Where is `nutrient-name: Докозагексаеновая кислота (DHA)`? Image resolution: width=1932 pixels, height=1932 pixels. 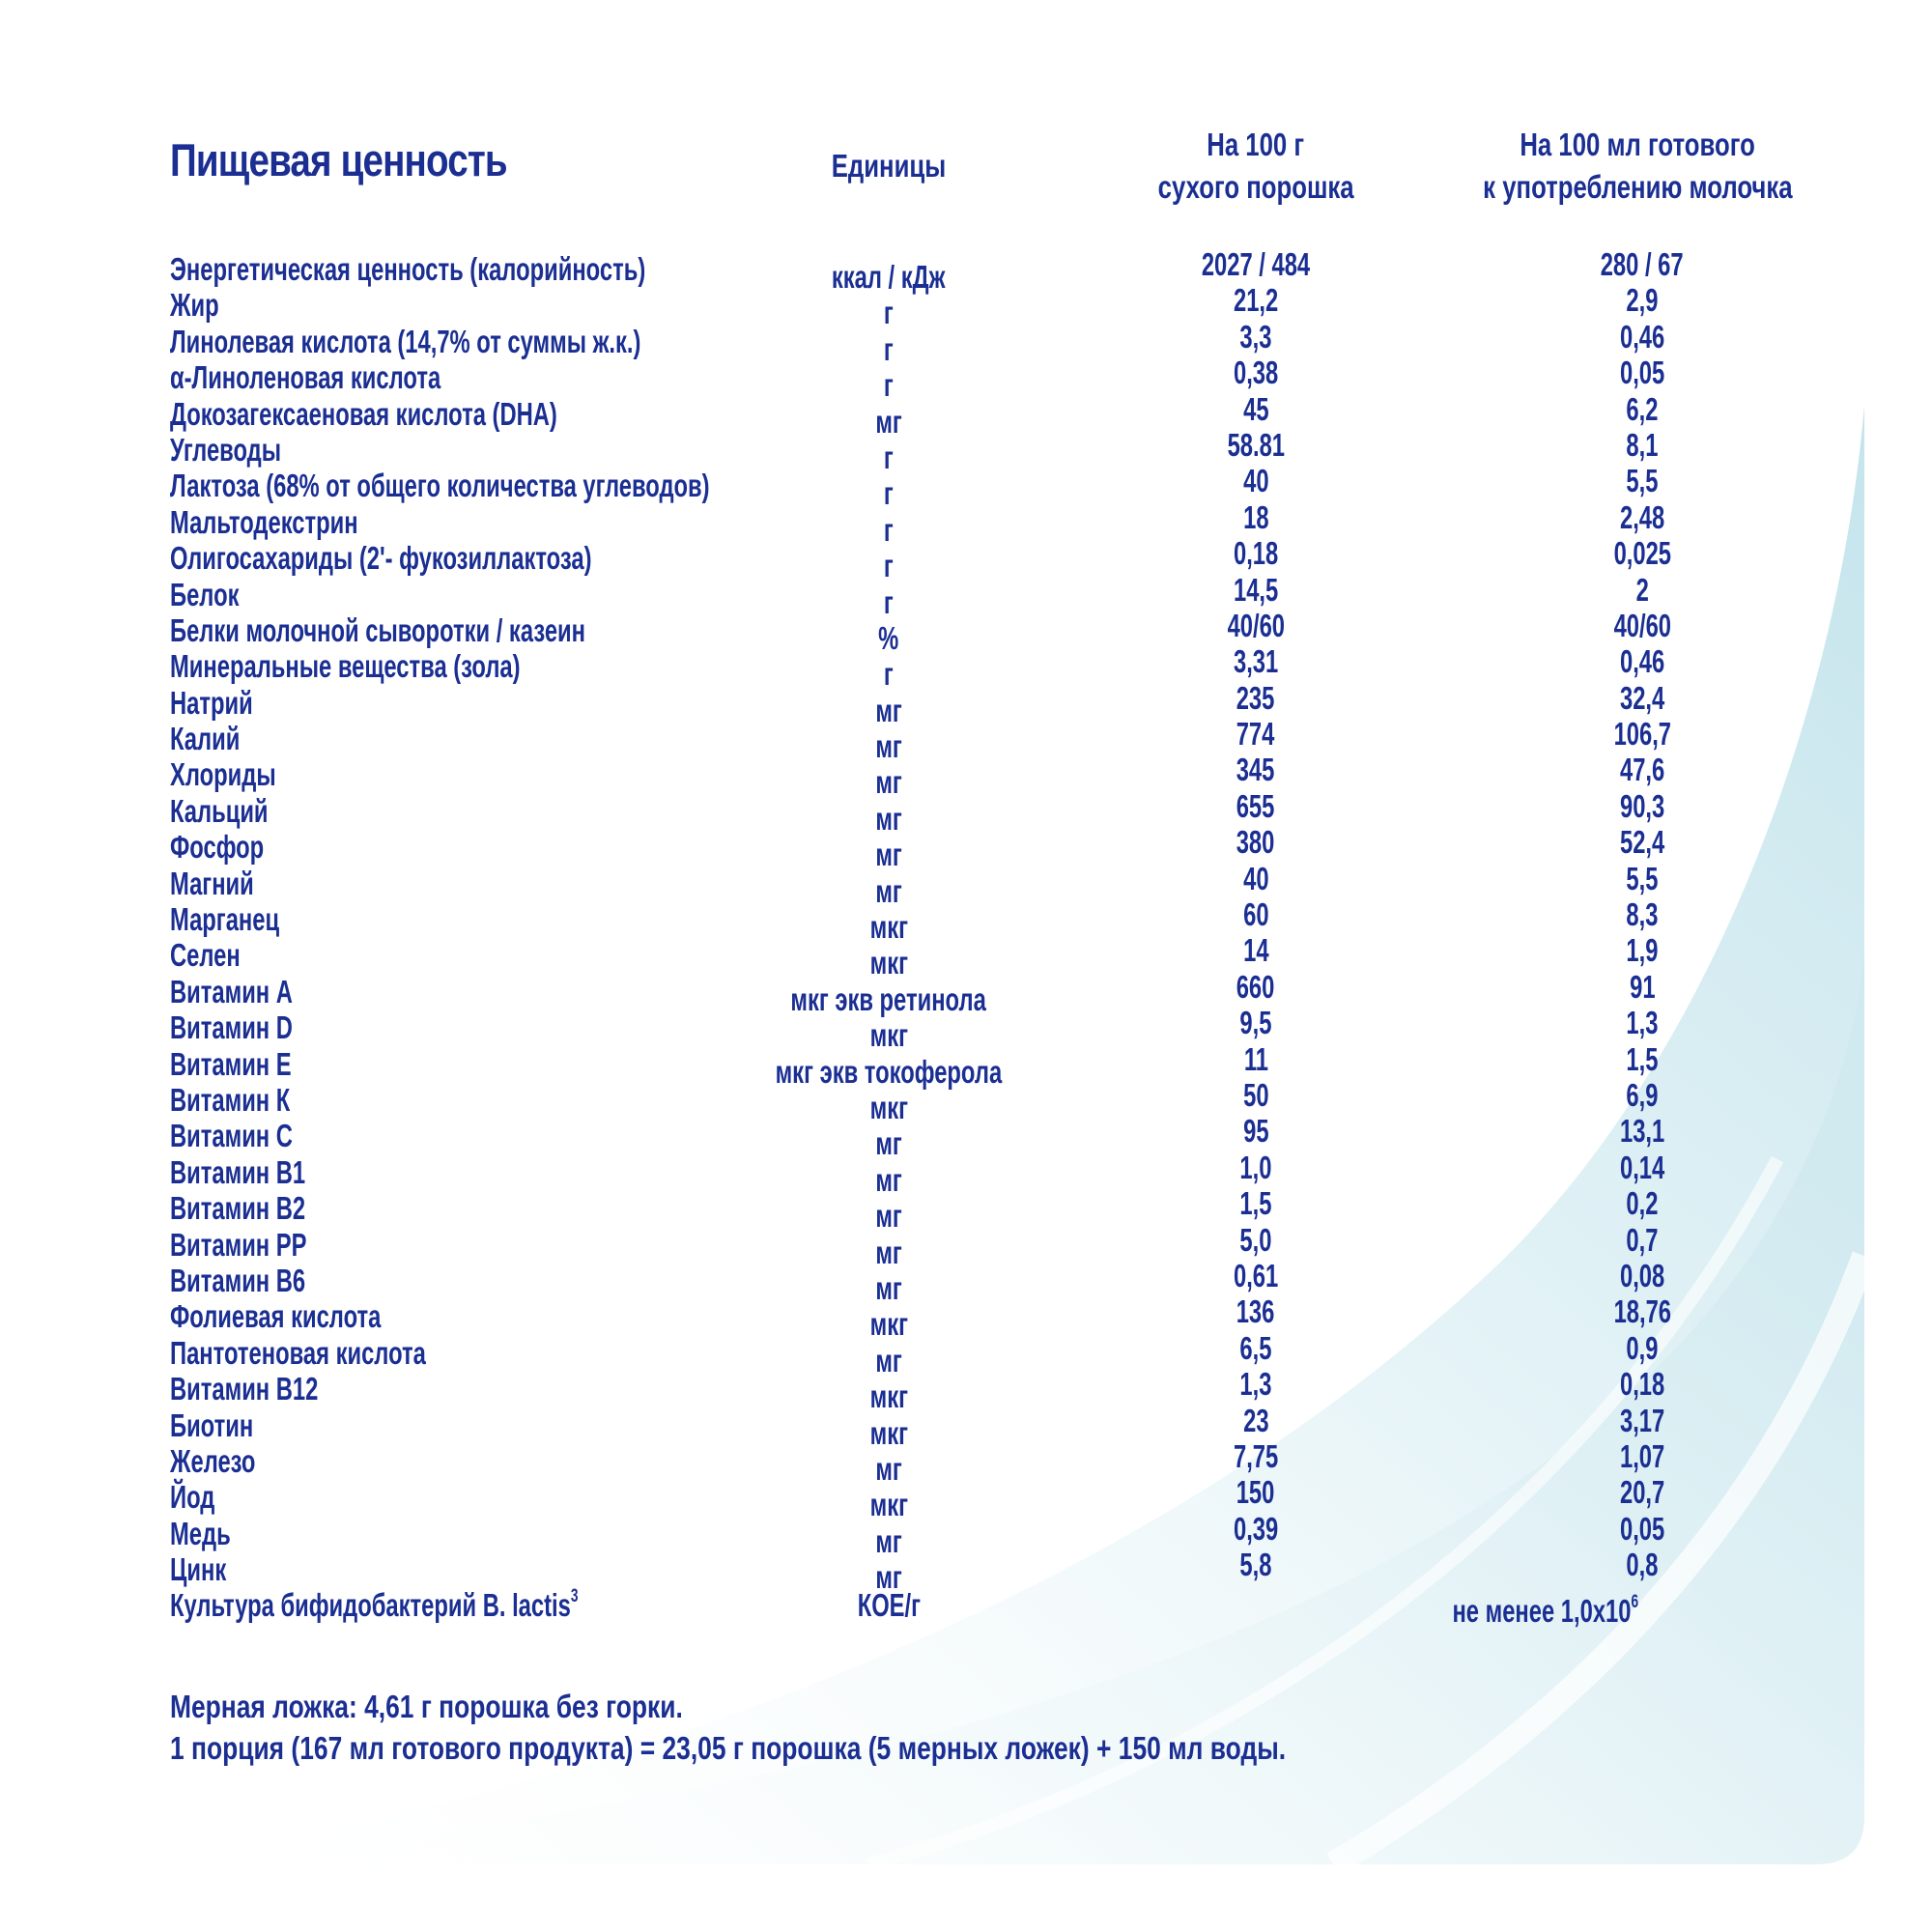 nutrient-name: Докозагексаеновая кислота (DHA) is located at coordinates (363, 413).